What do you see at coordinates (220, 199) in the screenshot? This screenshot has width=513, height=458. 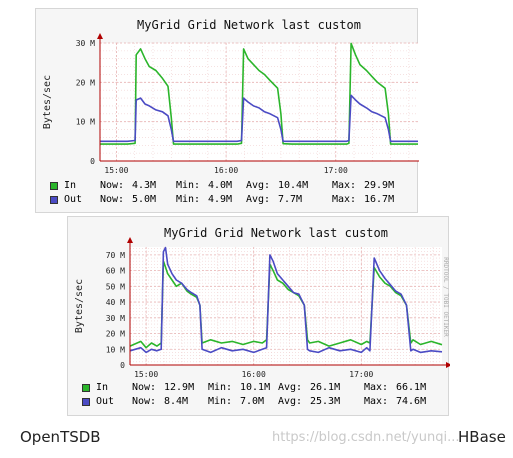 I see `legend-out-min: 4.9M` at bounding box center [220, 199].